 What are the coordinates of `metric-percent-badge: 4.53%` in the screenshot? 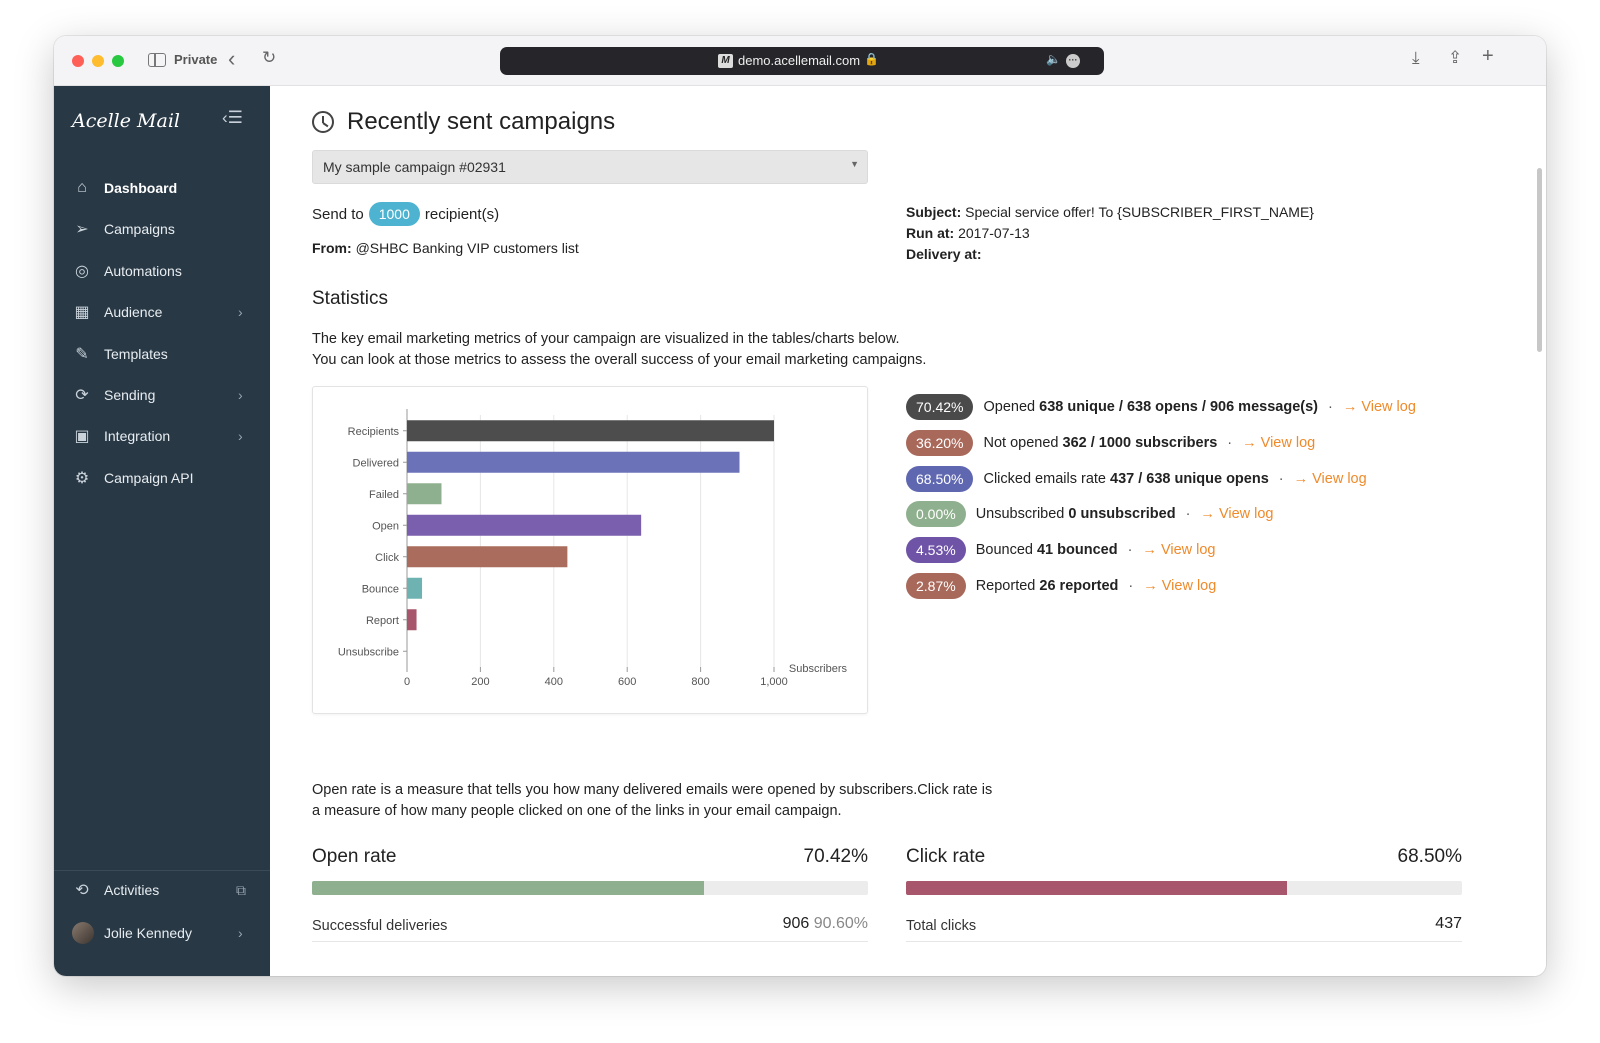 It's located at (936, 550).